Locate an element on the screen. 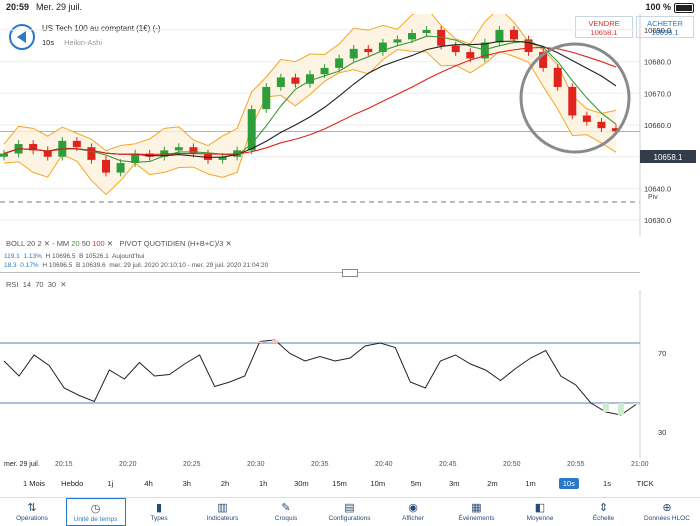 The image size is (700, 526). timeframe-option: 1m is located at coordinates (530, 483).